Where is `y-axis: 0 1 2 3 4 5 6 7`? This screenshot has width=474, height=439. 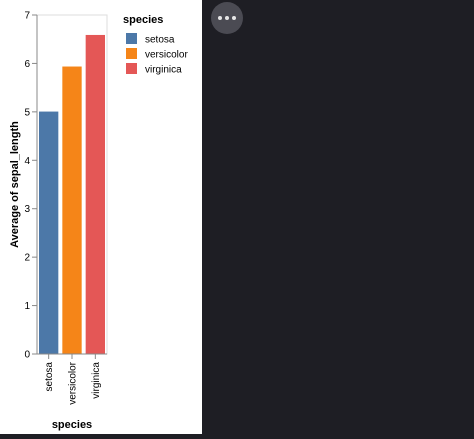 y-axis: 0 1 2 3 4 5 6 7 is located at coordinates (31, 186).